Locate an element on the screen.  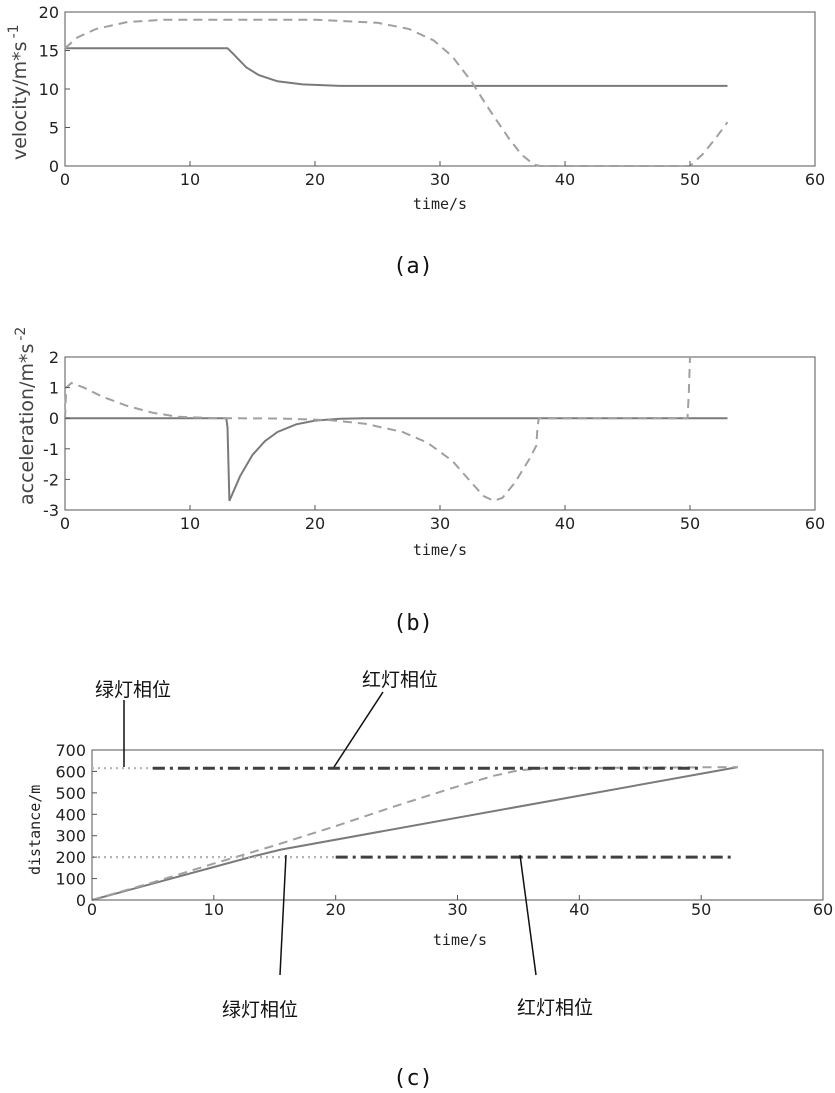
panel-b-y-tick-label: -1 is located at coordinates (51, 449).